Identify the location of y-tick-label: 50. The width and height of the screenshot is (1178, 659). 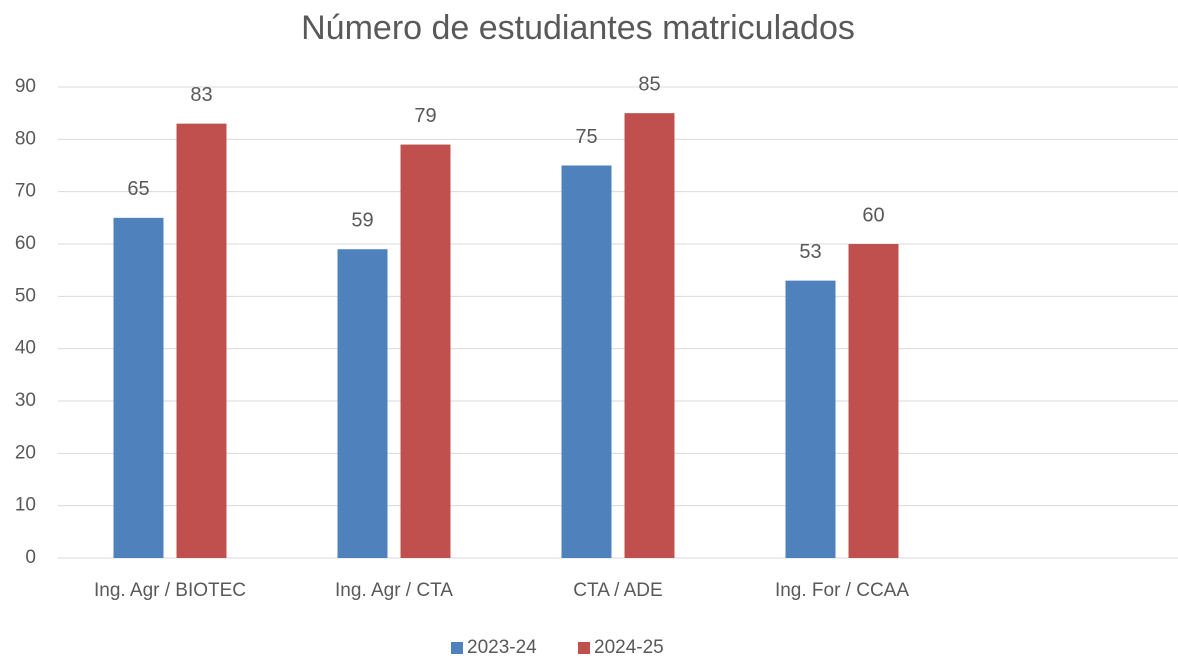
(25, 295).